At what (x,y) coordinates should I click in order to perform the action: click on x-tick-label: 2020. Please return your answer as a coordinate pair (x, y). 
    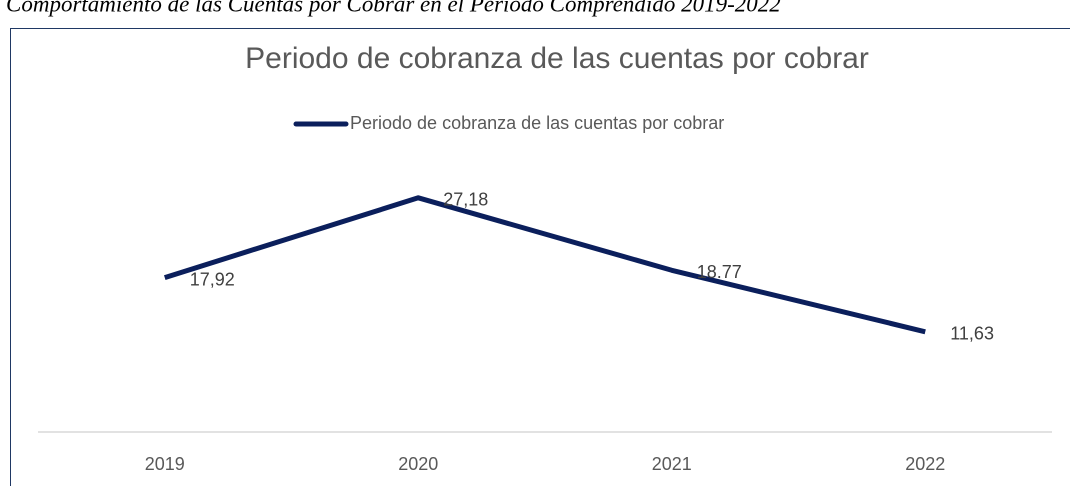
    Looking at the image, I should click on (418, 464).